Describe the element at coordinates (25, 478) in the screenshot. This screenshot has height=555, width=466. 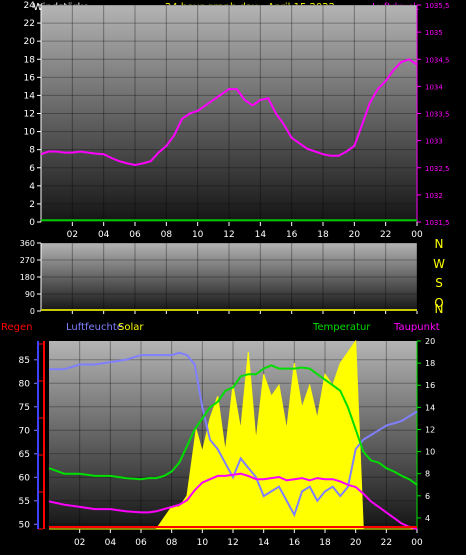
I see `y-tick-label-left: 60` at that location.